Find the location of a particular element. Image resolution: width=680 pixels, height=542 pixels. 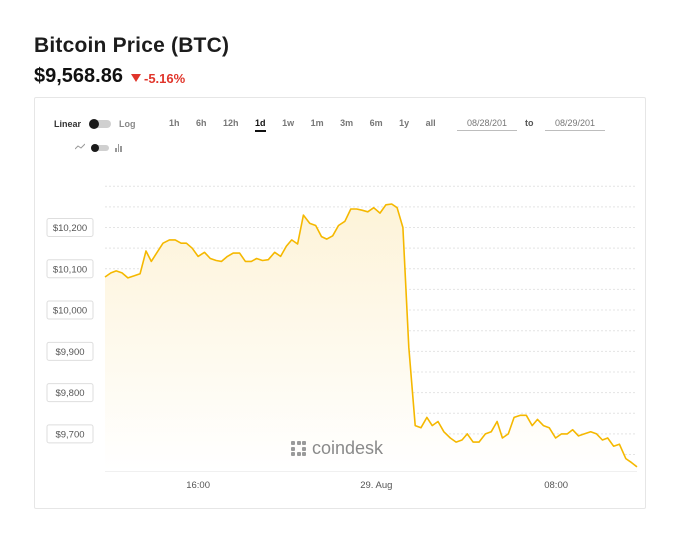

range-tab-1d: 1d is located at coordinates (260, 125).